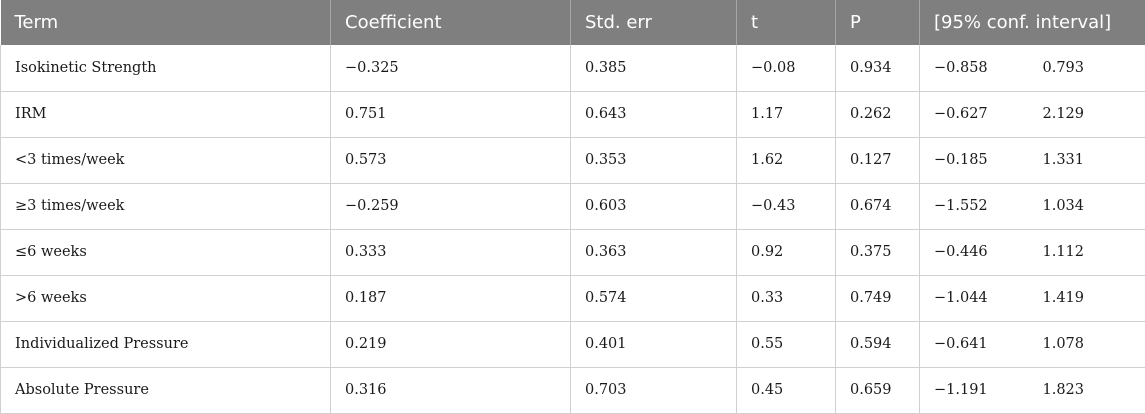  Describe the element at coordinates (1090, 68) in the screenshot. I see `cell-ci-high: 0.793` at that location.